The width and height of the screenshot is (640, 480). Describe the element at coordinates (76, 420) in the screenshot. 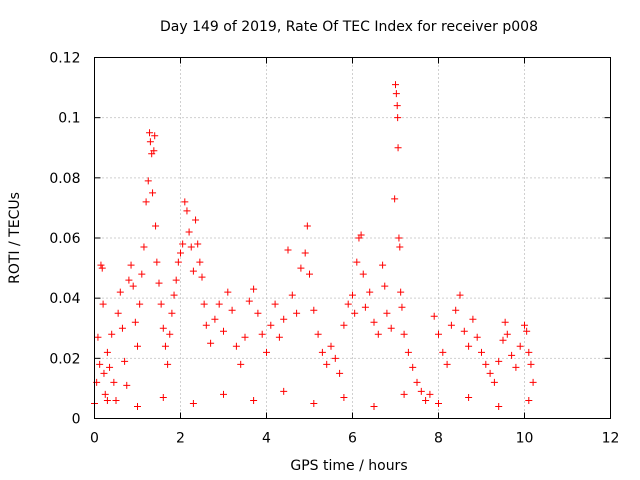

I see `y-tick-label: 0` at that location.